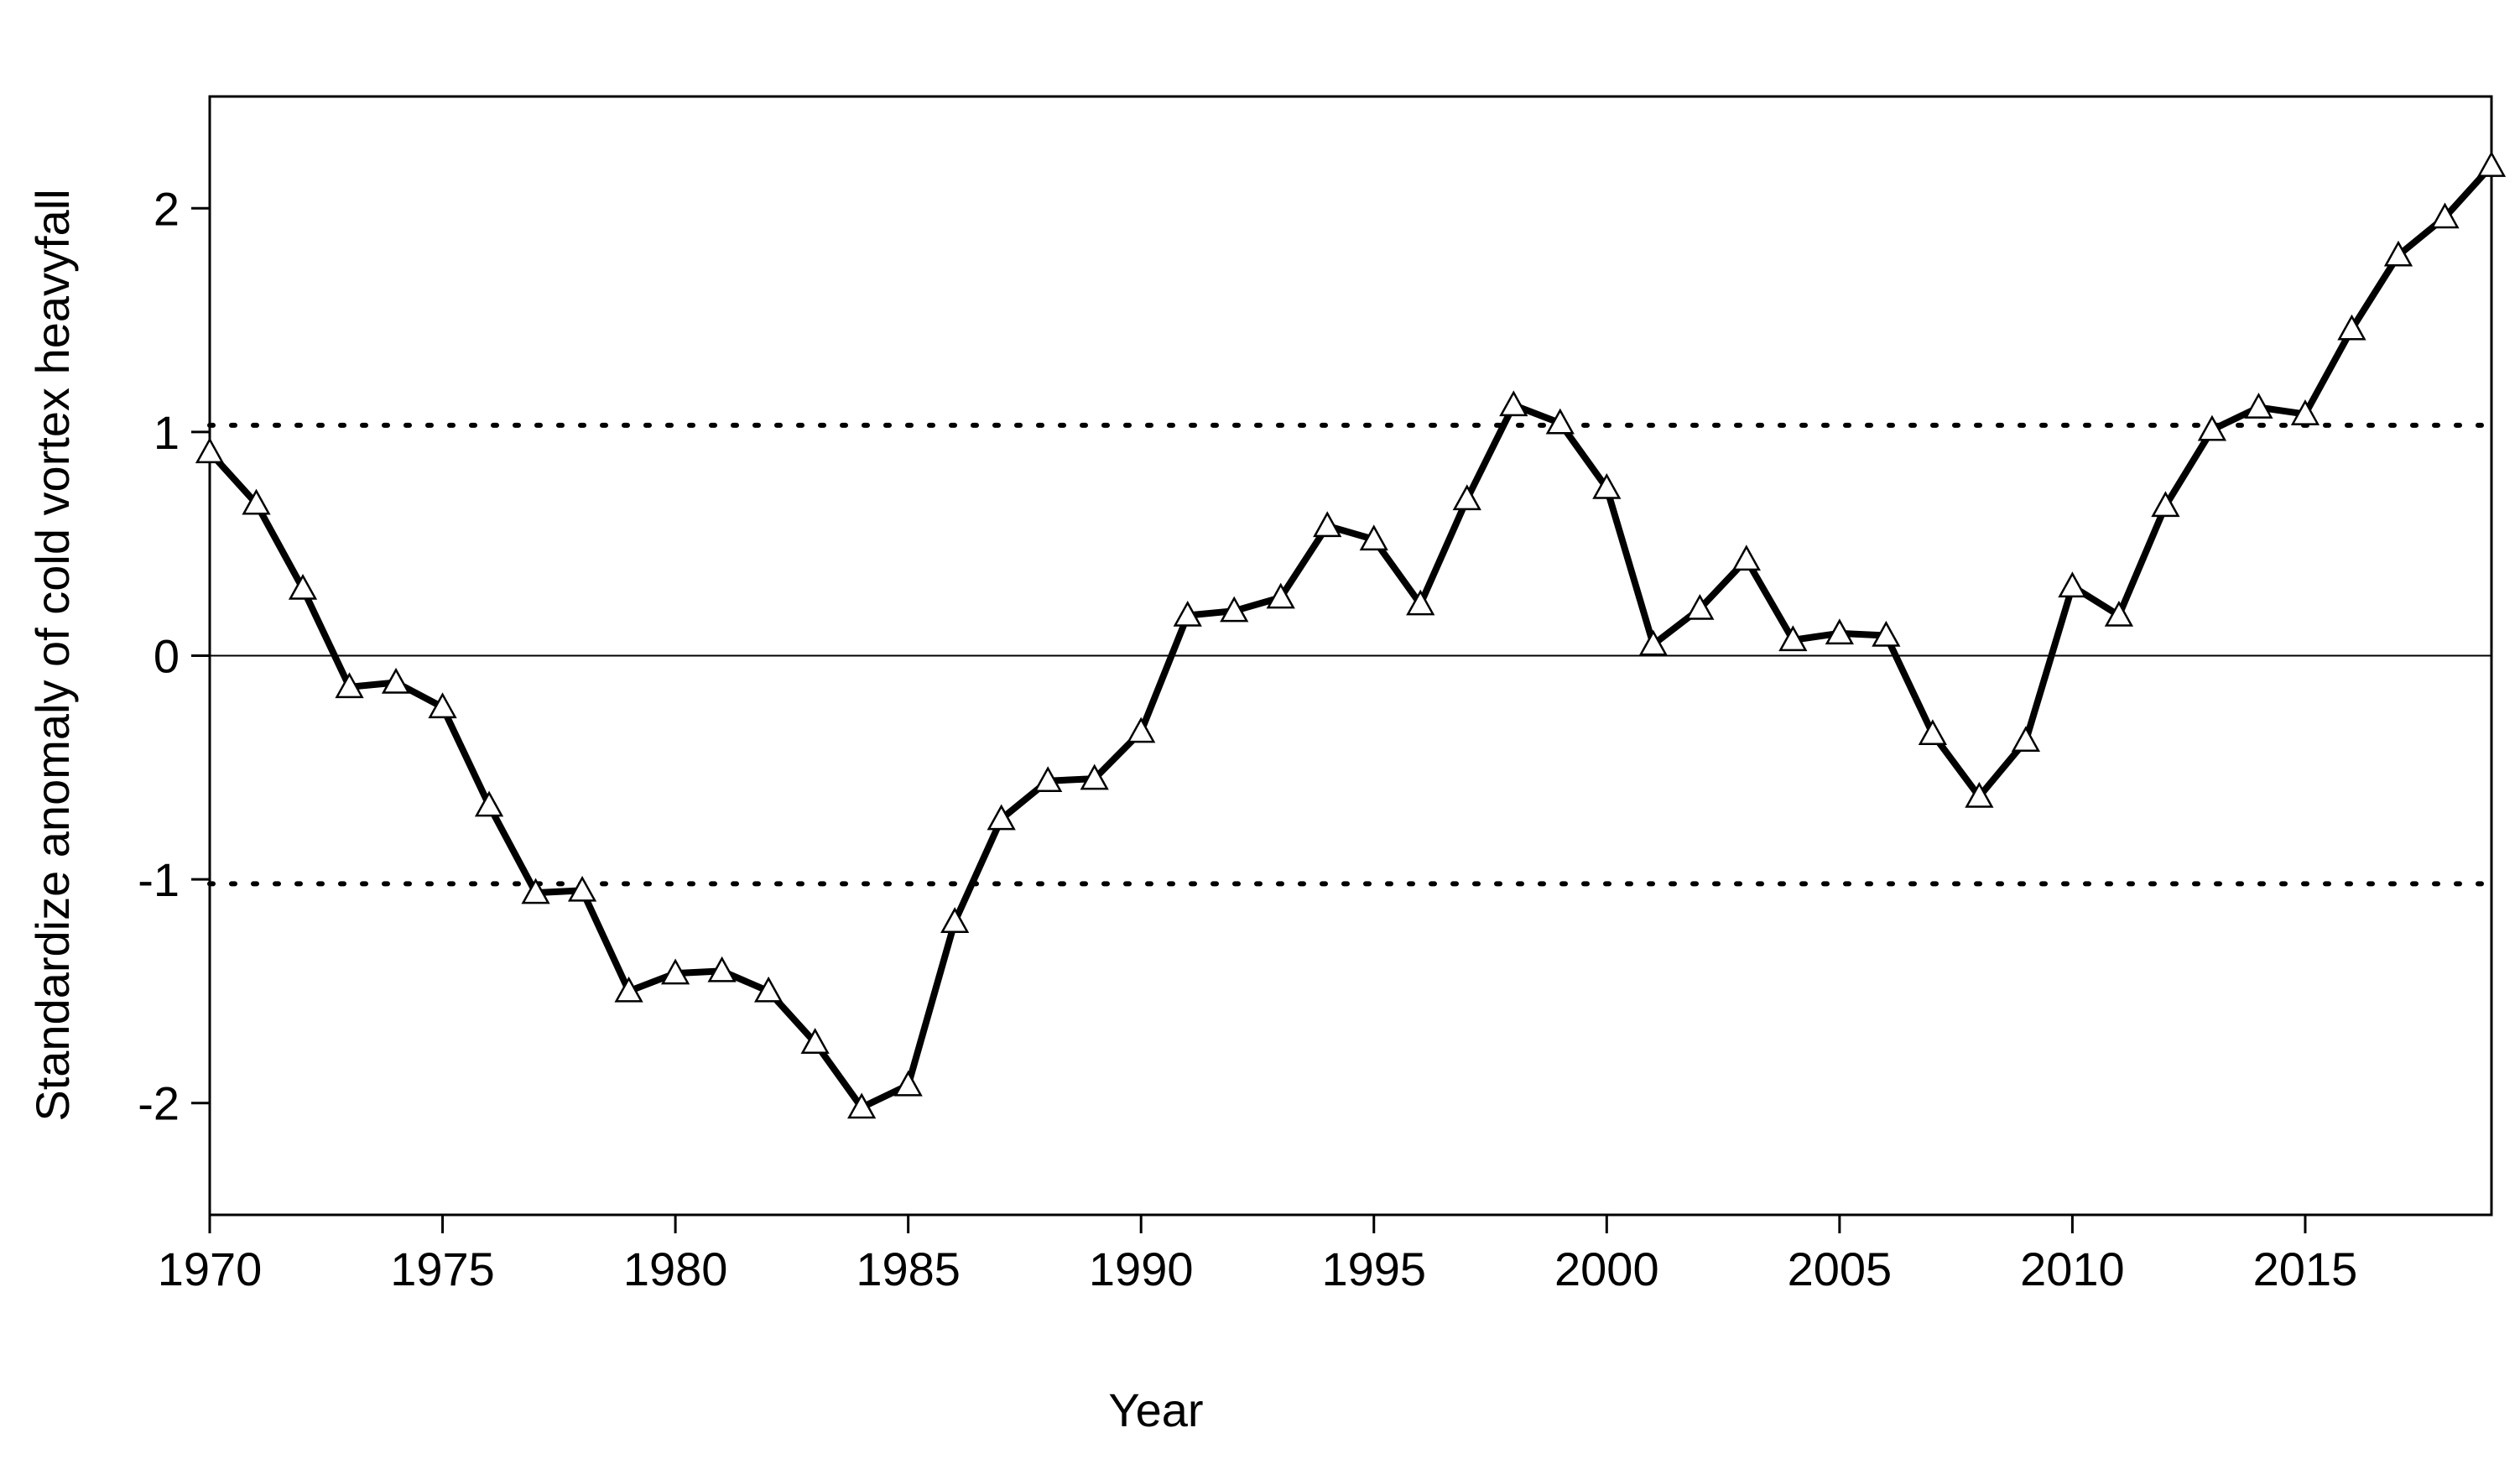 This screenshot has width=2520, height=1459. Describe the element at coordinates (675, 1269) in the screenshot. I see `x-tick-label: 1980` at that location.